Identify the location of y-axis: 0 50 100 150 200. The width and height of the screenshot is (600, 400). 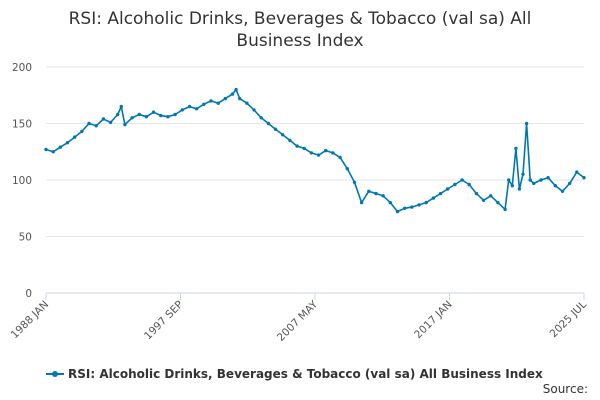
(22, 181).